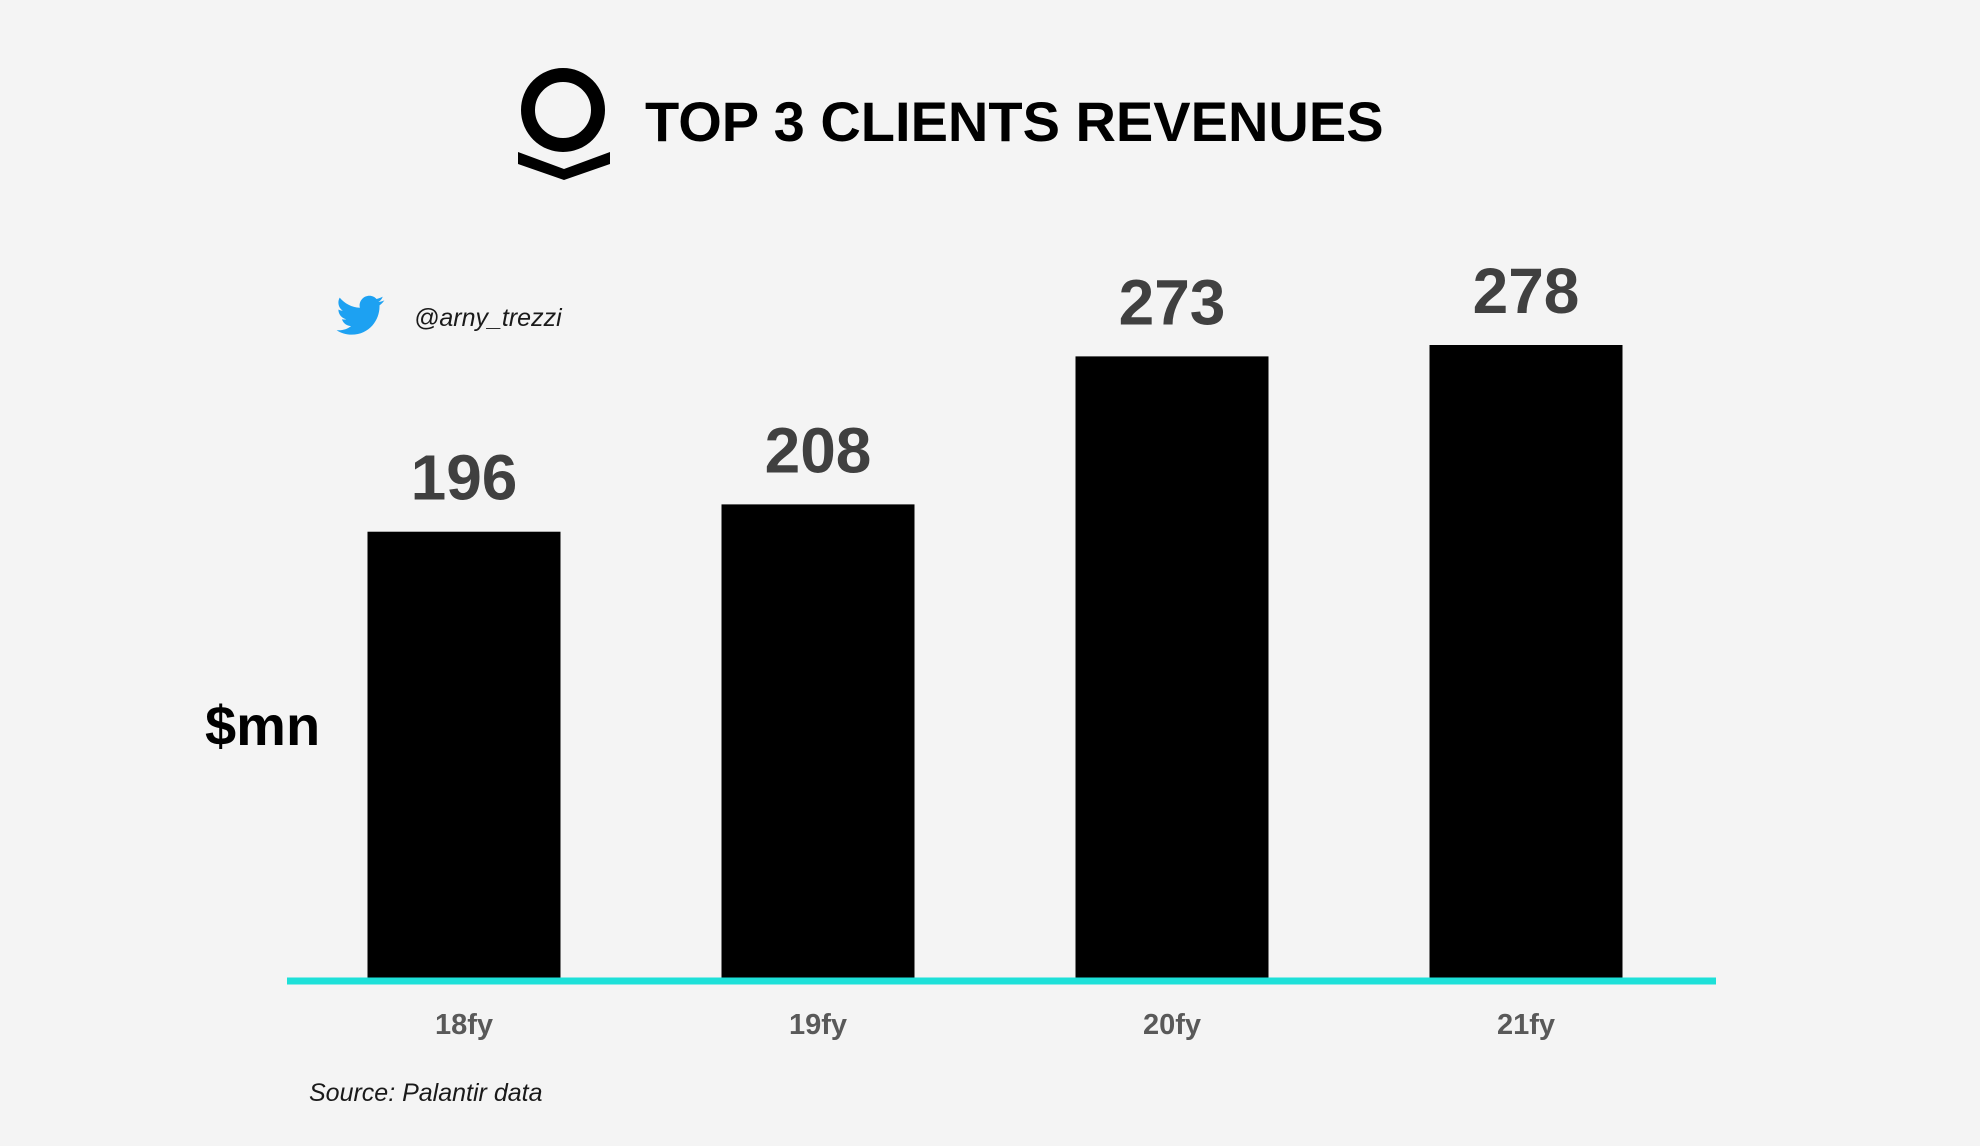 The height and width of the screenshot is (1146, 1980). I want to click on bar-19fy, so click(818, 741).